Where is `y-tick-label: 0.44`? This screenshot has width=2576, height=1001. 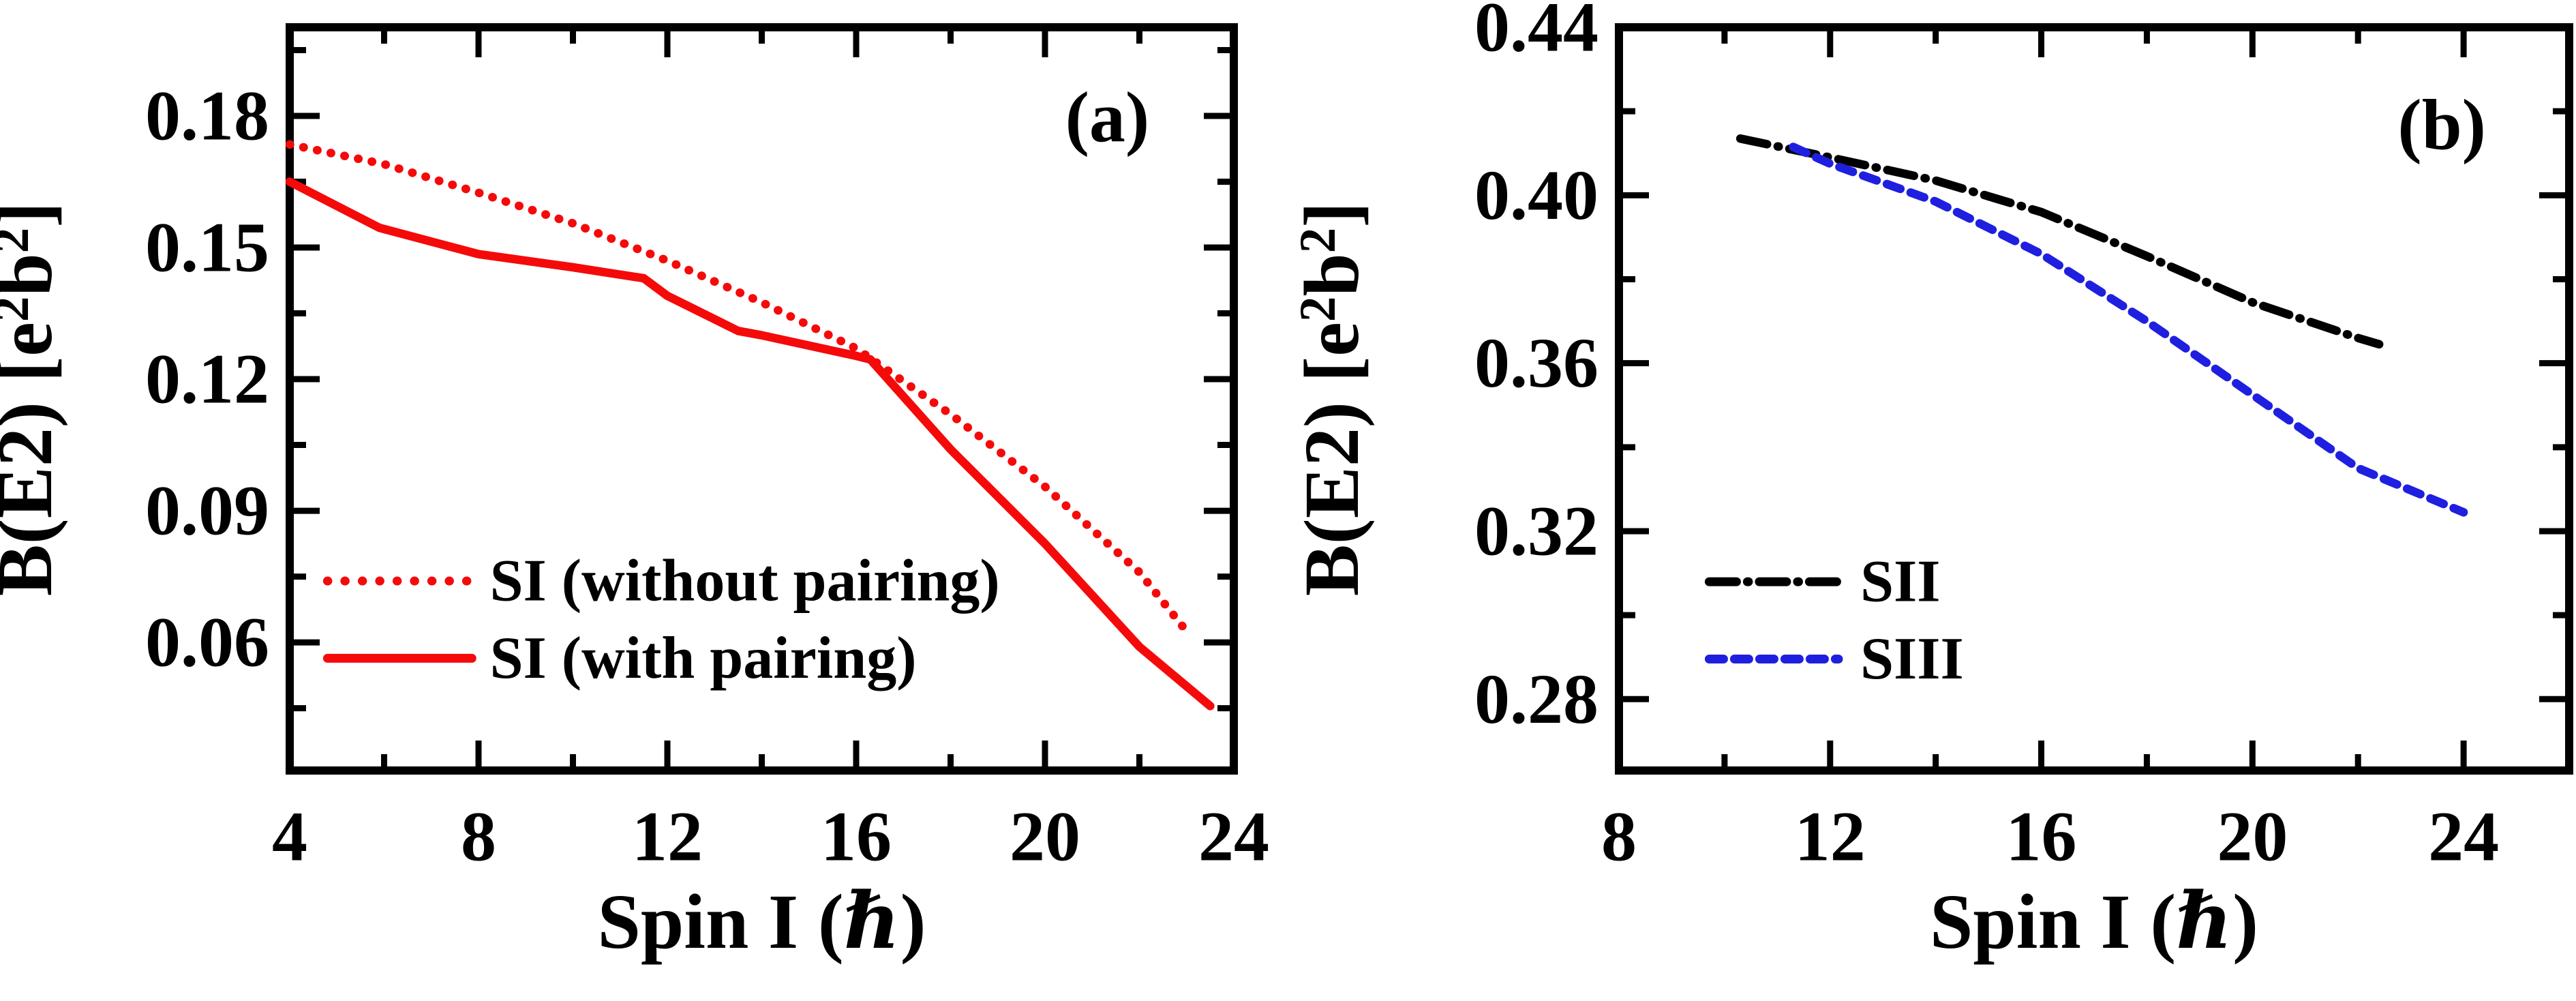 y-tick-label: 0.44 is located at coordinates (1536, 33).